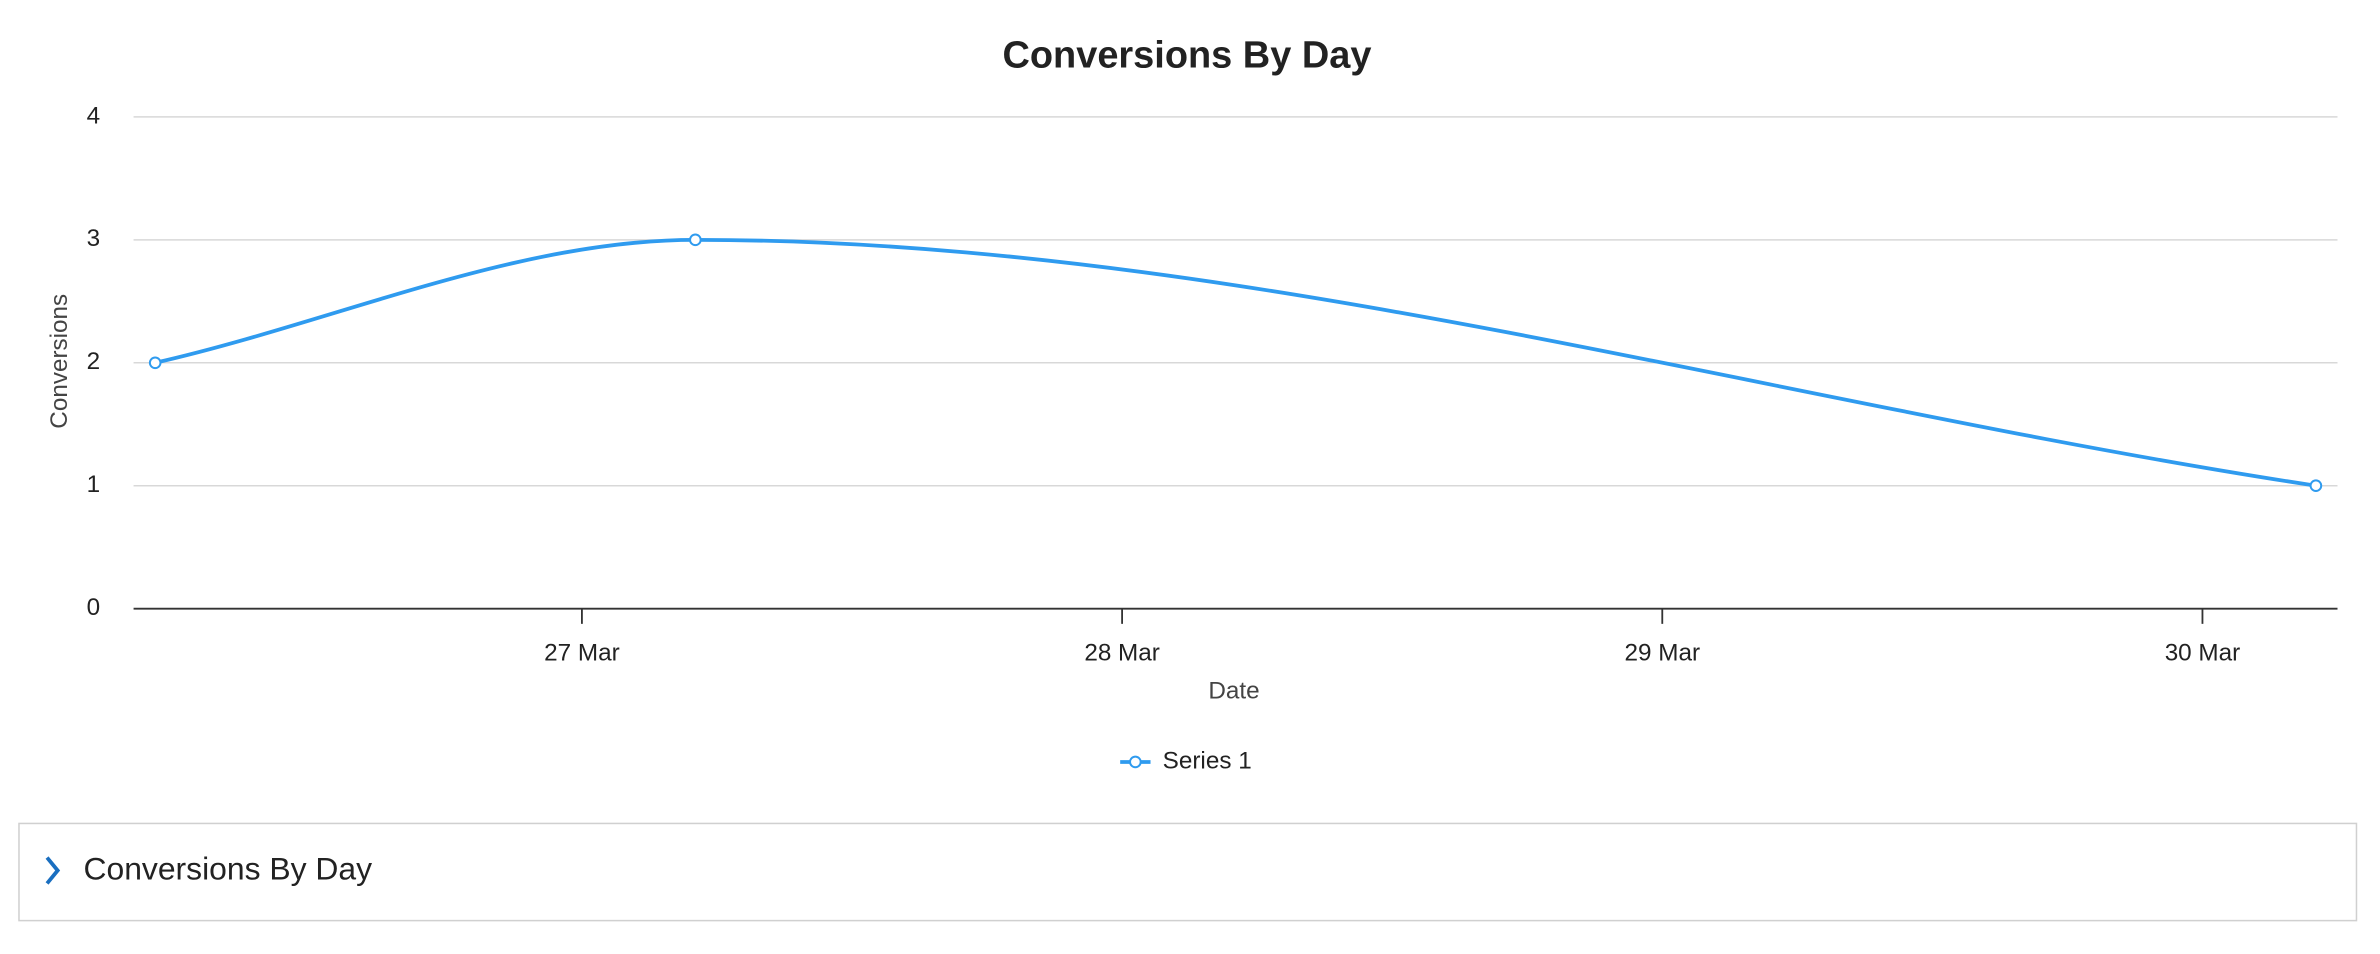 This screenshot has width=2380, height=954. Describe the element at coordinates (59, 361) in the screenshot. I see `y-axis-label: Conversions` at that location.